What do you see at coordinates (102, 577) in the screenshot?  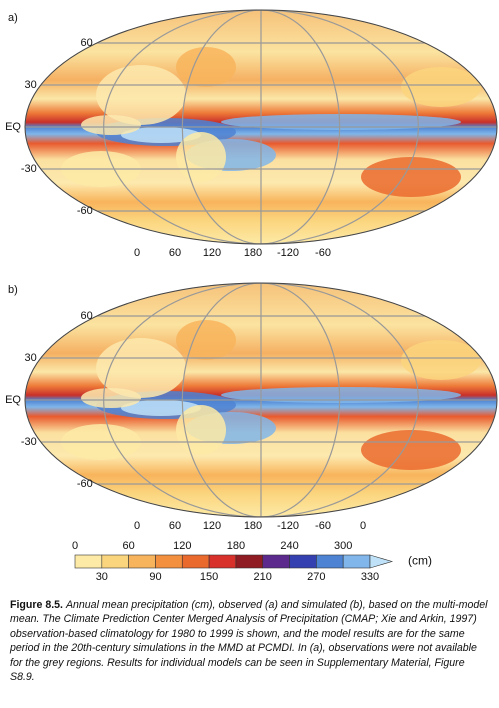 I see `colorbar-label: 30` at bounding box center [102, 577].